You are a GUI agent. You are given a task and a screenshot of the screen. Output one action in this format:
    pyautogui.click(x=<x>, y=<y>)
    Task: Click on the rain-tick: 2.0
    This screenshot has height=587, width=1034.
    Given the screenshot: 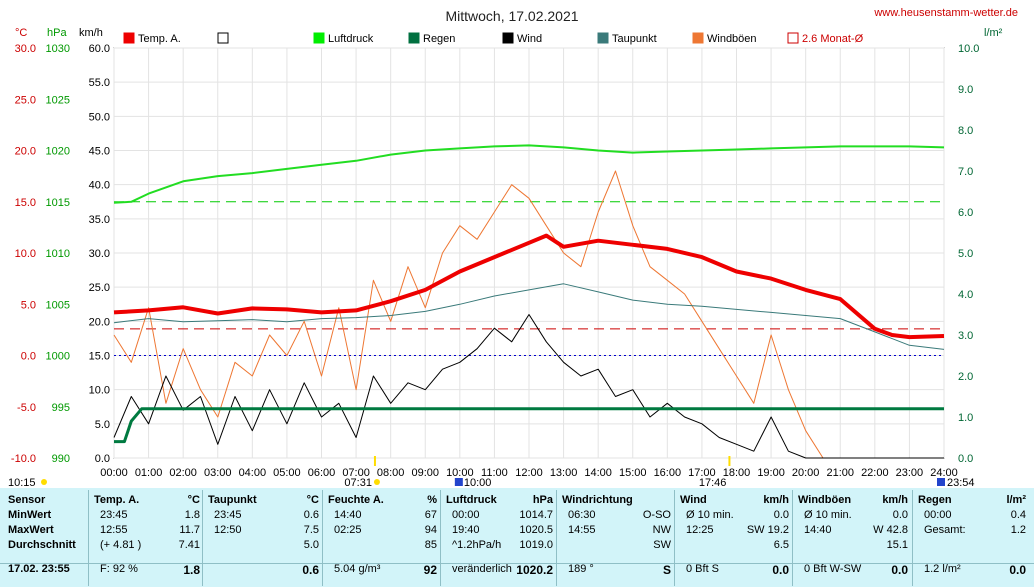 What is the action you would take?
    pyautogui.click(x=965, y=377)
    